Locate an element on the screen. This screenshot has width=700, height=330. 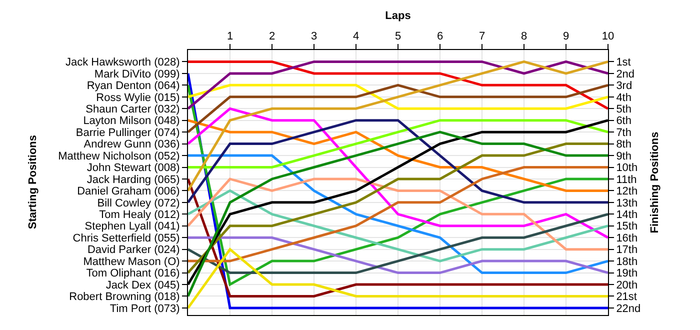
x-tick-label: 3 is located at coordinates (314, 36).